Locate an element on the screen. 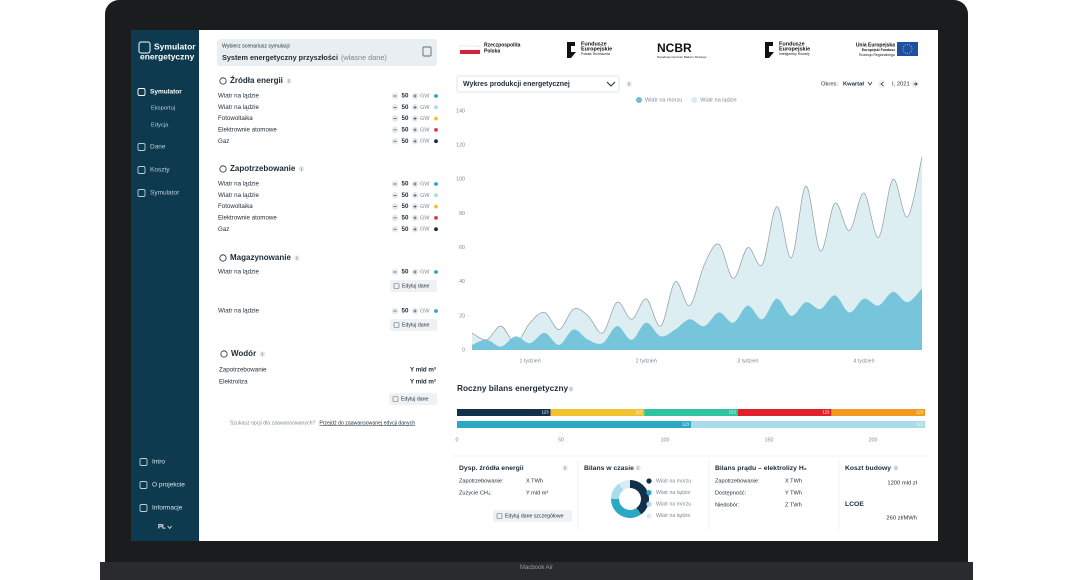 The image size is (1068, 580). nav-item: O projekcie is located at coordinates (168, 485).